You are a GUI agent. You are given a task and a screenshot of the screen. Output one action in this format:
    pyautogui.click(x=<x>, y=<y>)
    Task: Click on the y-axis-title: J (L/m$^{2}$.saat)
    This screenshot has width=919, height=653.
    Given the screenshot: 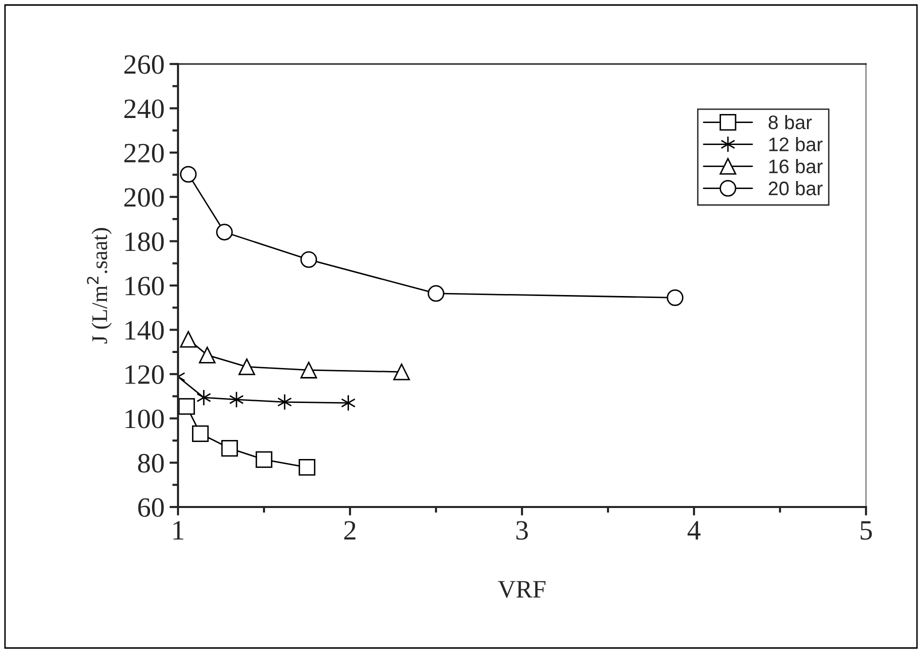 What is the action you would take?
    pyautogui.click(x=99, y=286)
    